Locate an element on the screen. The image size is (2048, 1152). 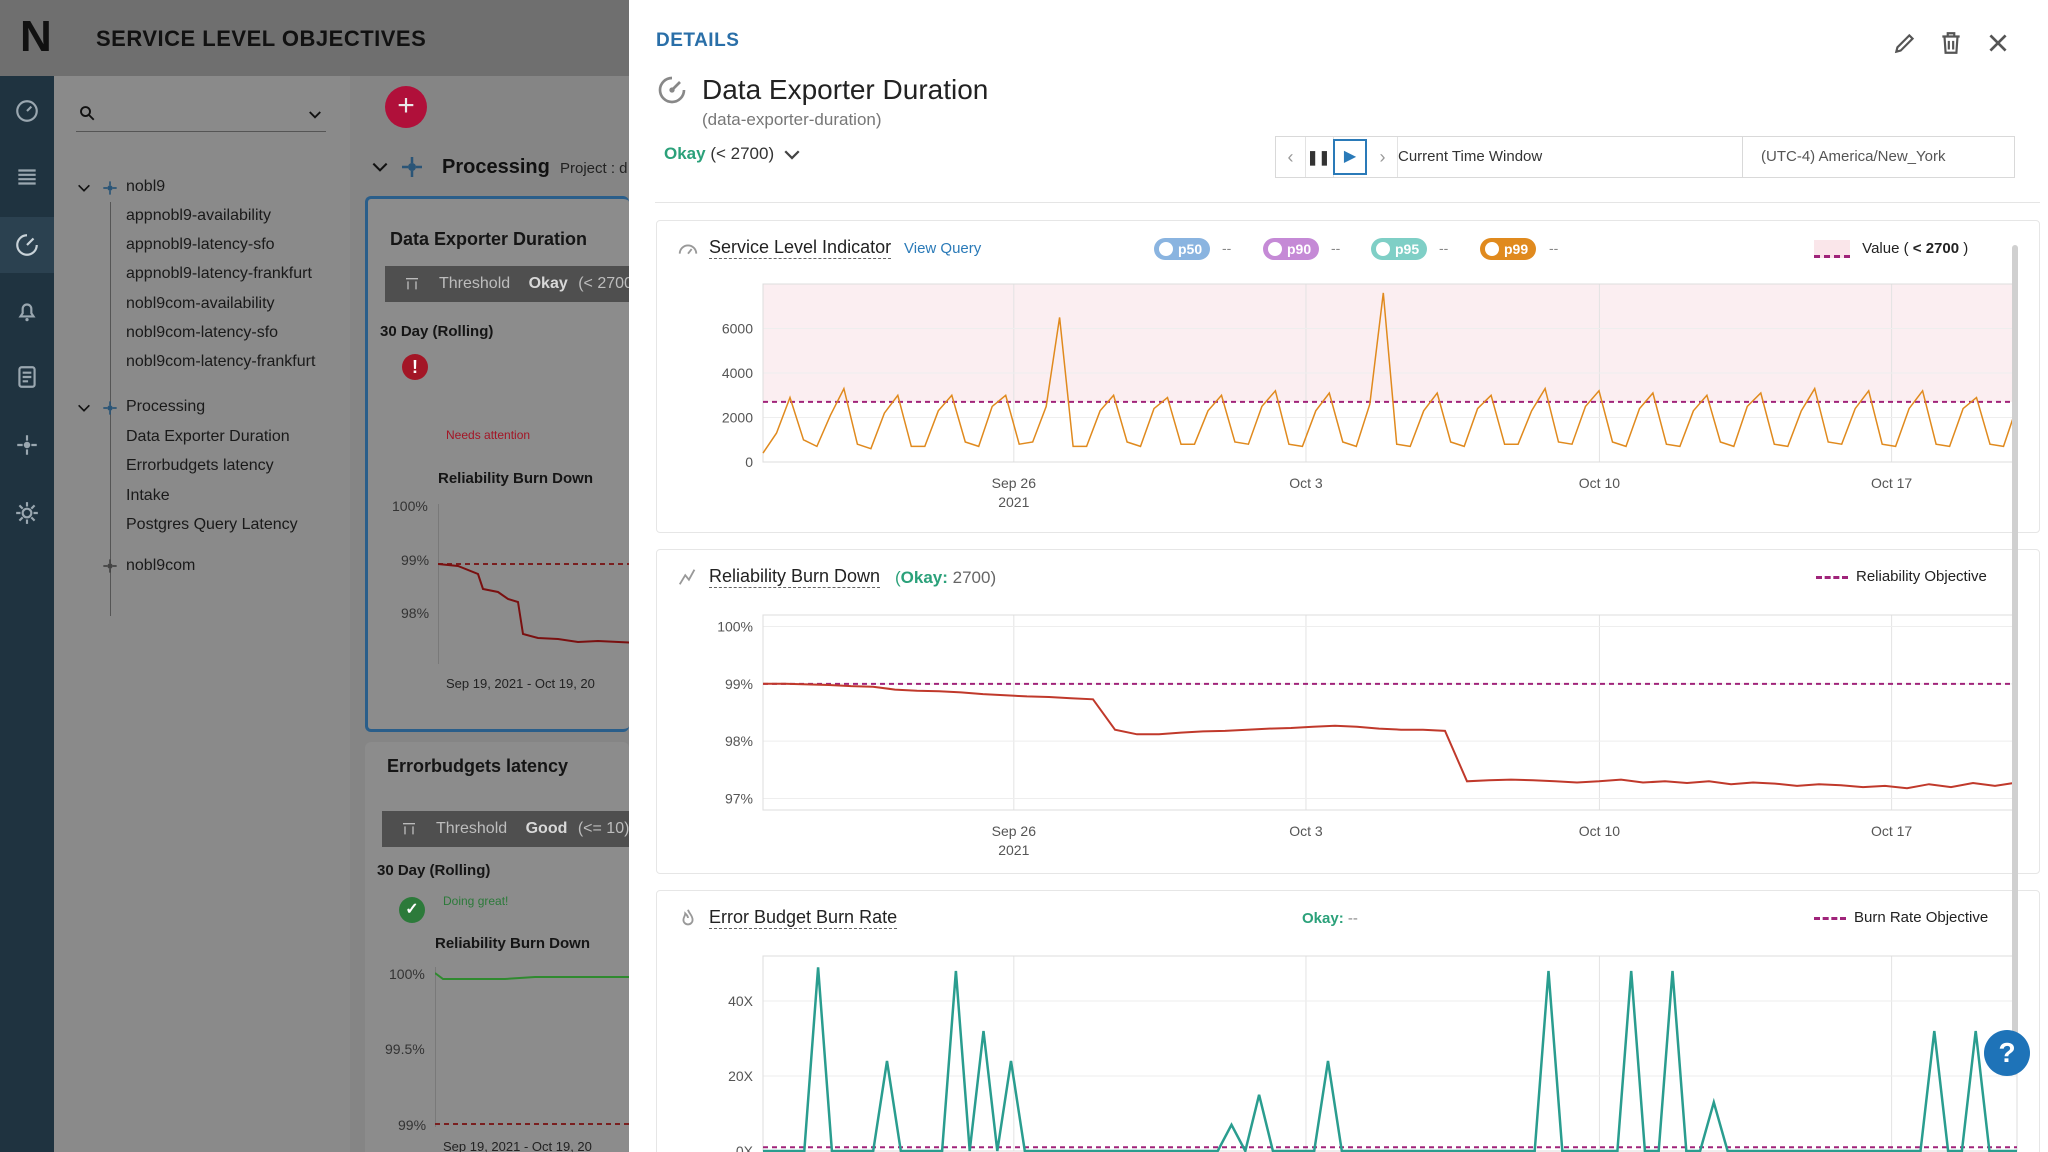
x-tick-label: Sep 26 is located at coordinates (1014, 483).